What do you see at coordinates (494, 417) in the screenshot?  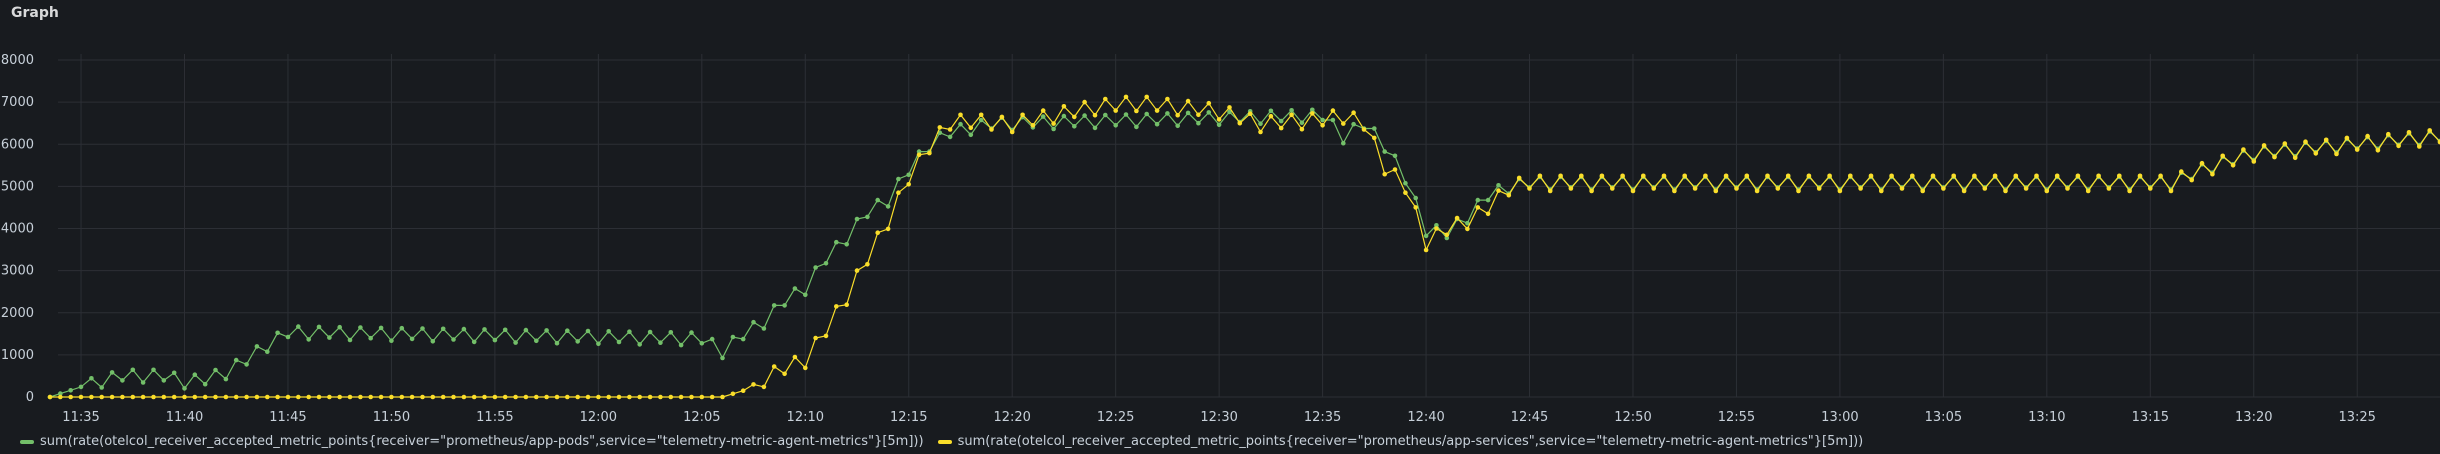 I see `x-tick-label: 11:55` at bounding box center [494, 417].